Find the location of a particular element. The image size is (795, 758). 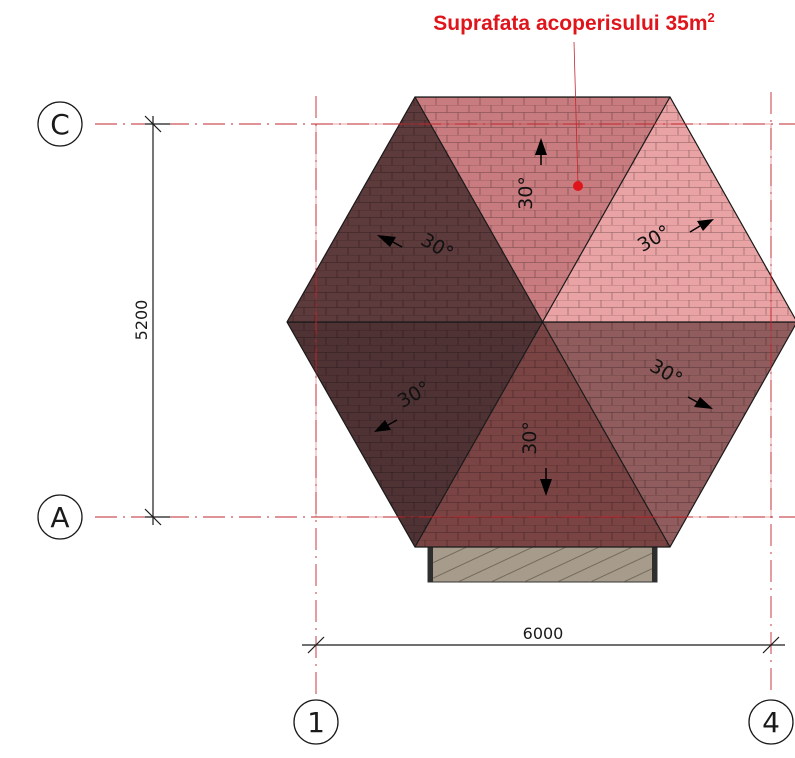

grid-label-a: A is located at coordinates (59, 517).